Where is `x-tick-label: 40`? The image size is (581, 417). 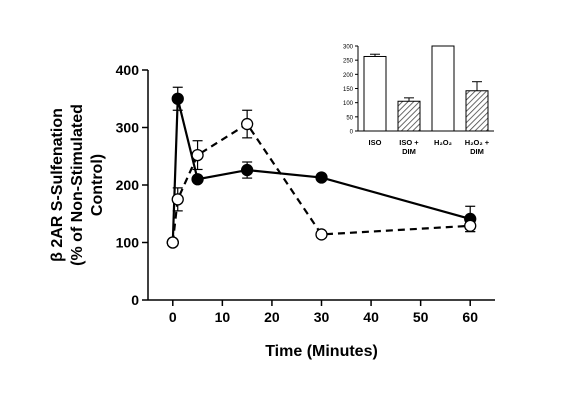
x-tick-label: 40 is located at coordinates (371, 317).